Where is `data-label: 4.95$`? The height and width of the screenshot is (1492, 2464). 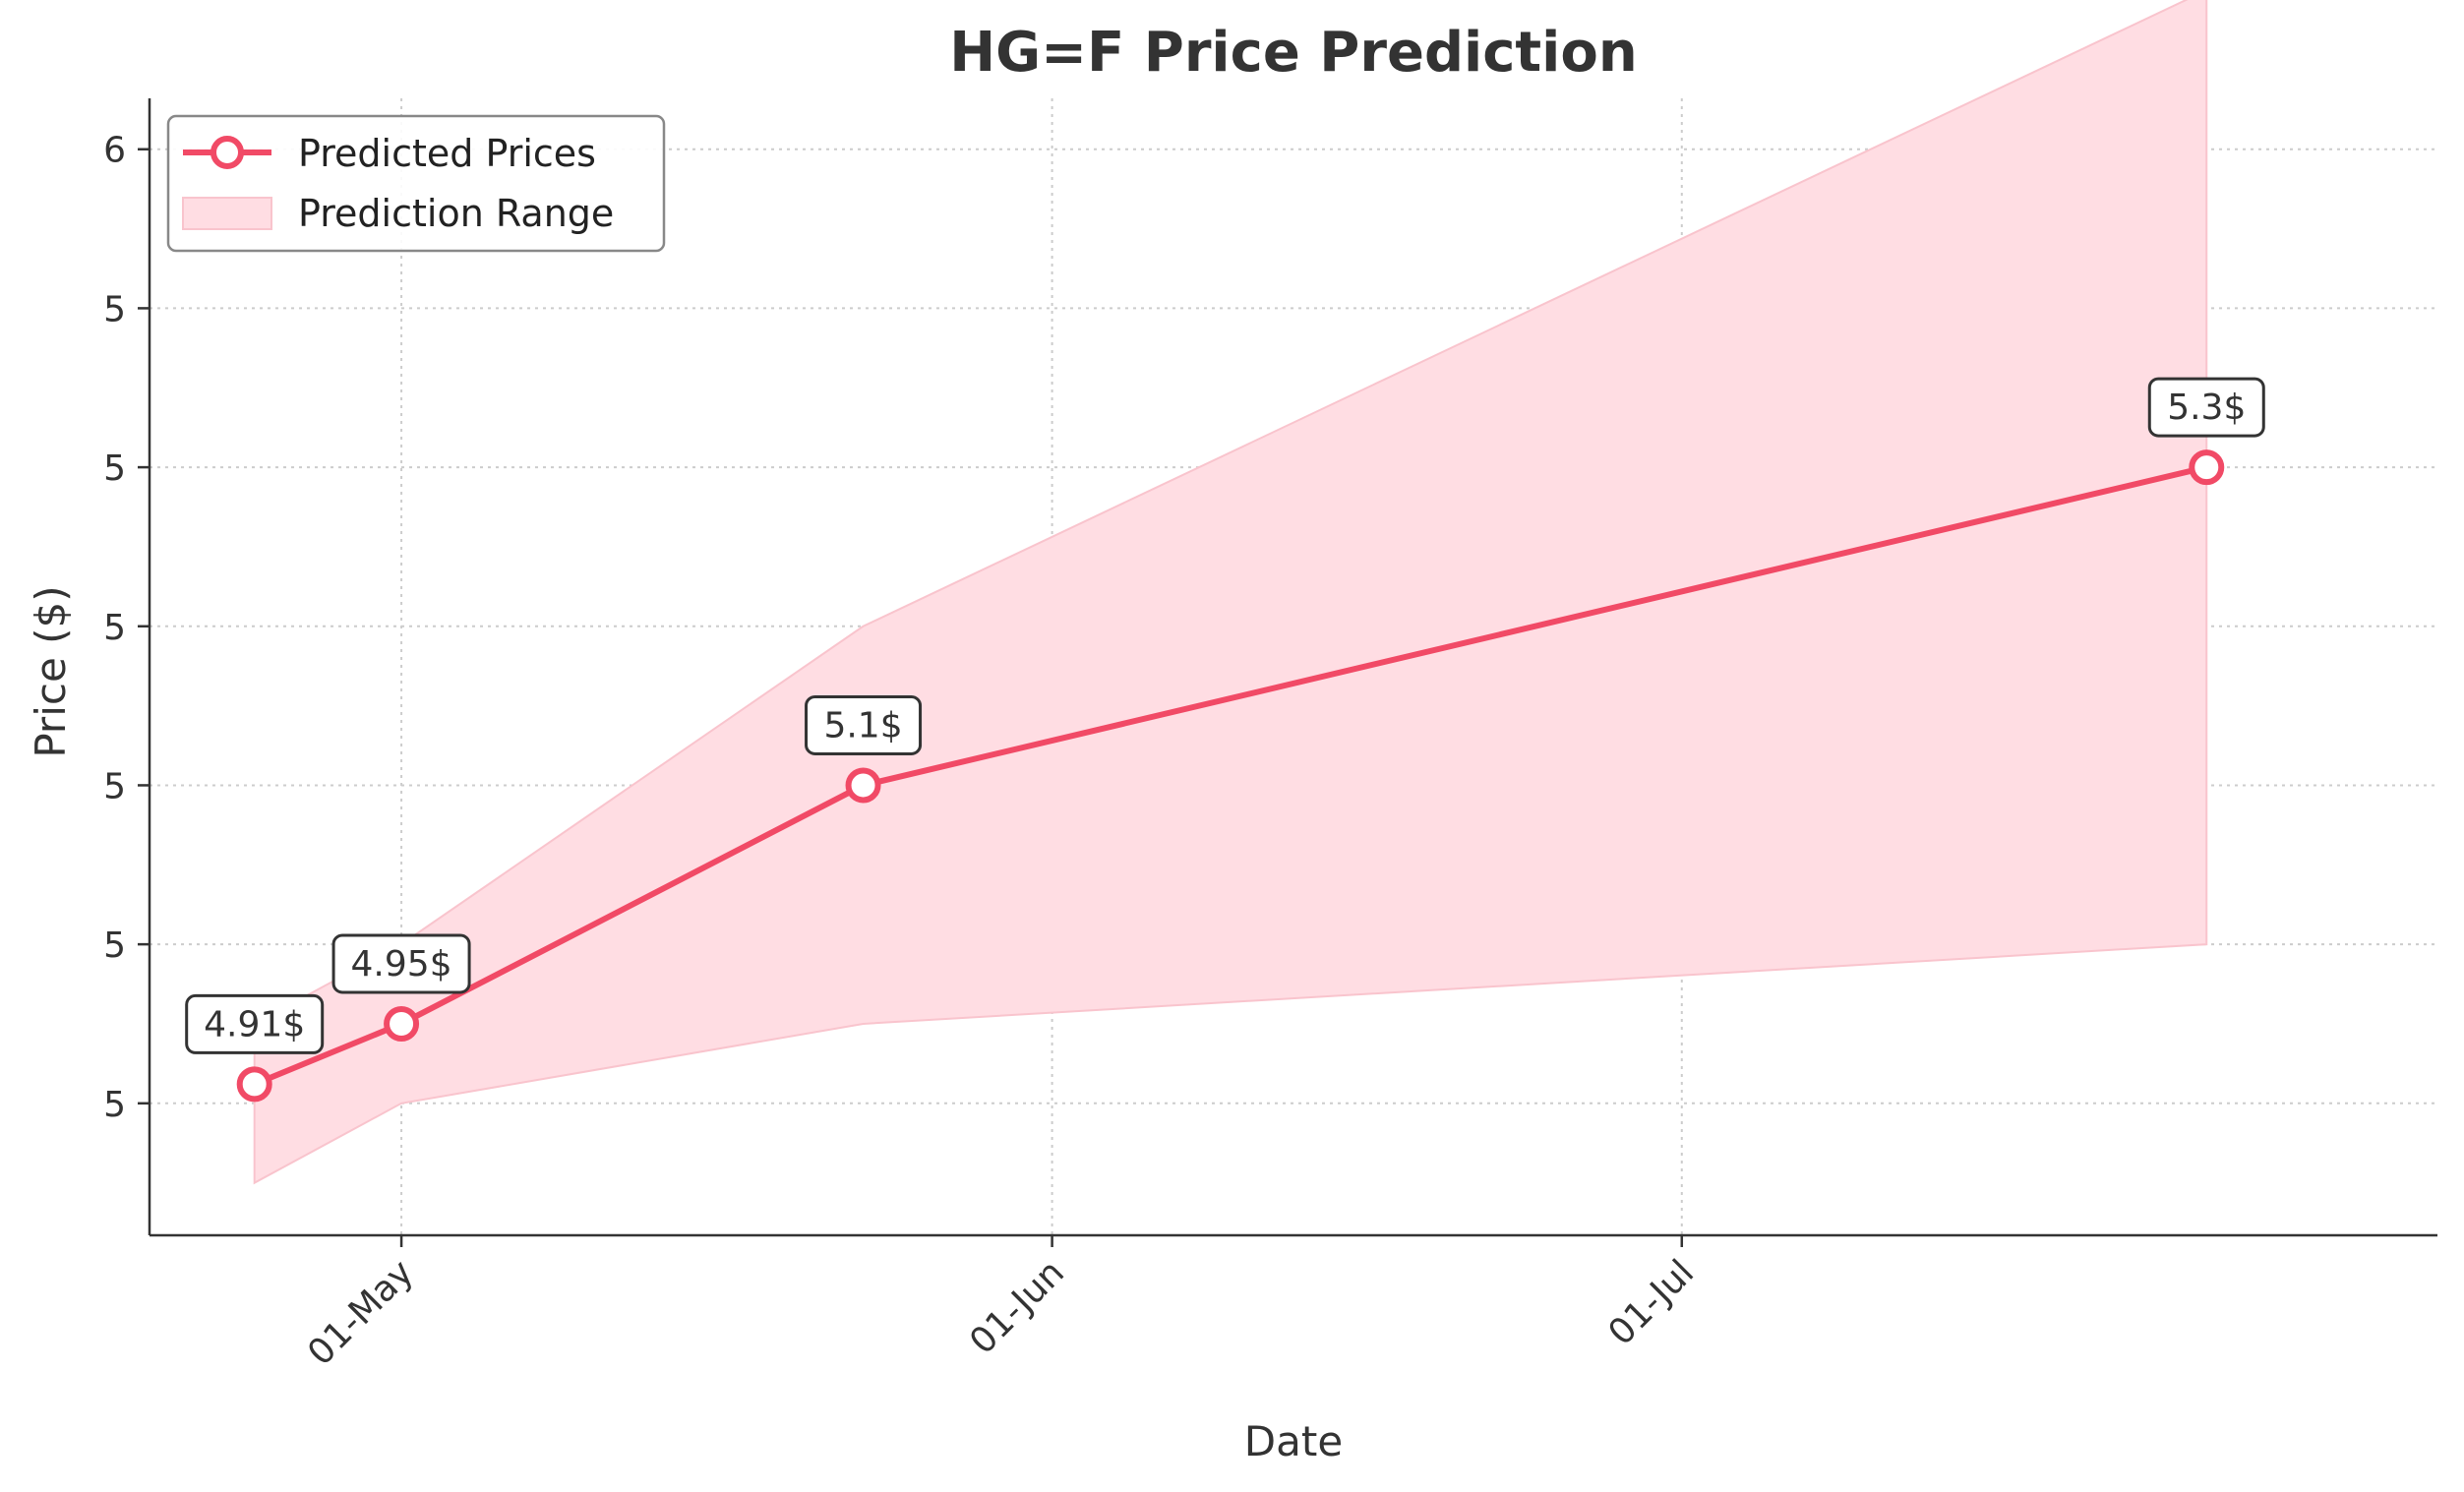 data-label: 4.95$ is located at coordinates (401, 963).